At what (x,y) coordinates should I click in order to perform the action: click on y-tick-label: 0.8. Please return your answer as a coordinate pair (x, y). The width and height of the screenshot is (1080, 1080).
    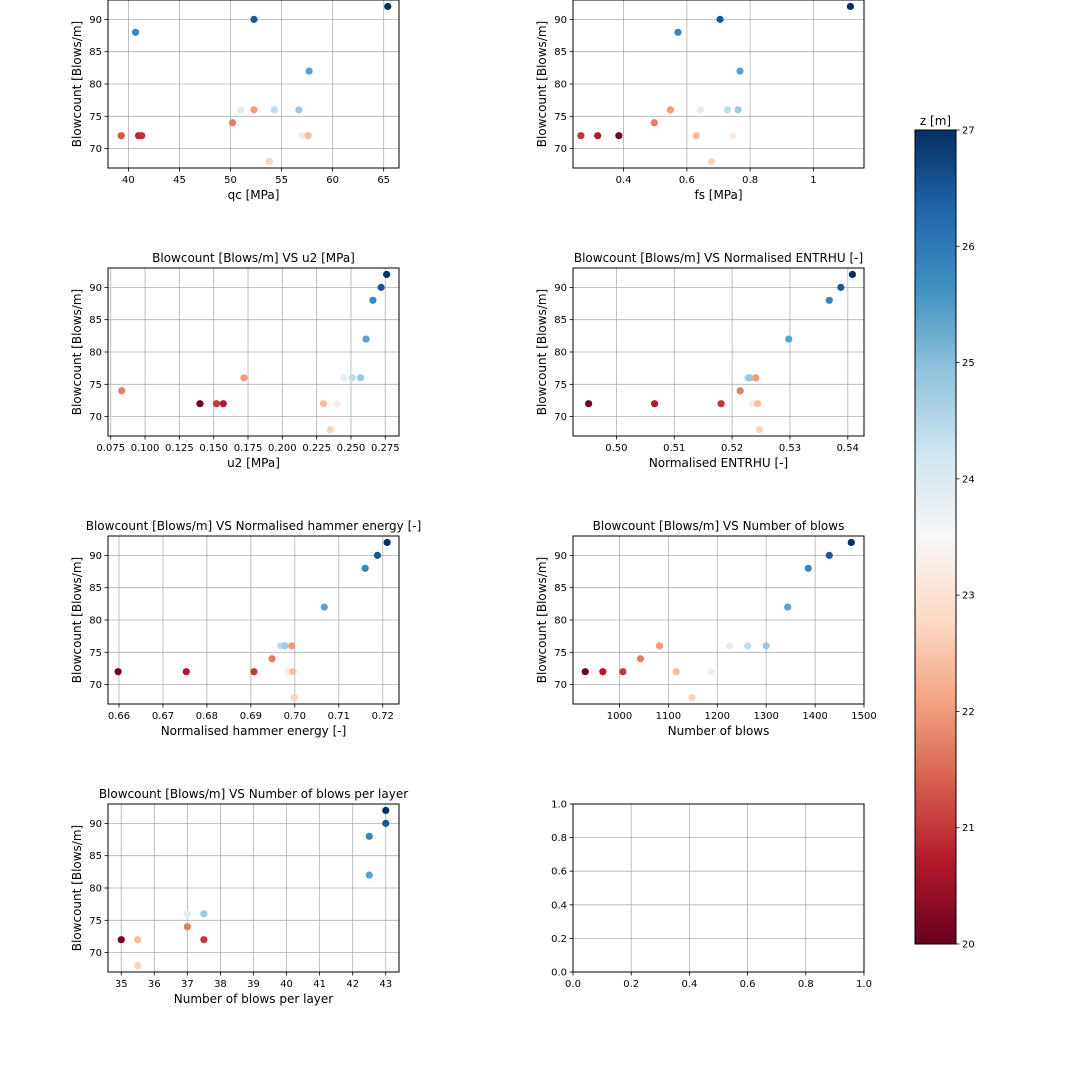
    Looking at the image, I should click on (559, 838).